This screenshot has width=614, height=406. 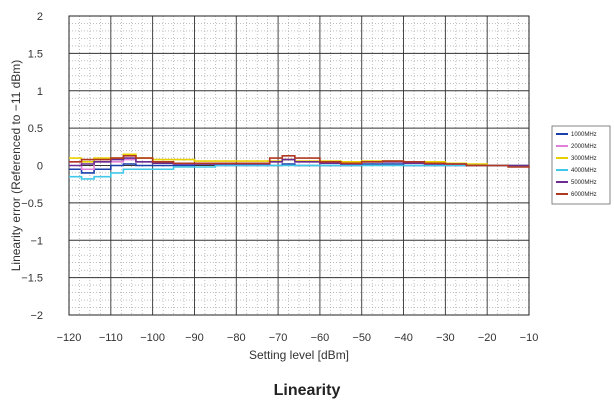 What do you see at coordinates (298, 338) in the screenshot?
I see `x-tick-labels: −120 −110 −100 −90 −80 −70 −60 −50 −40 −30 −20 −10` at bounding box center [298, 338].